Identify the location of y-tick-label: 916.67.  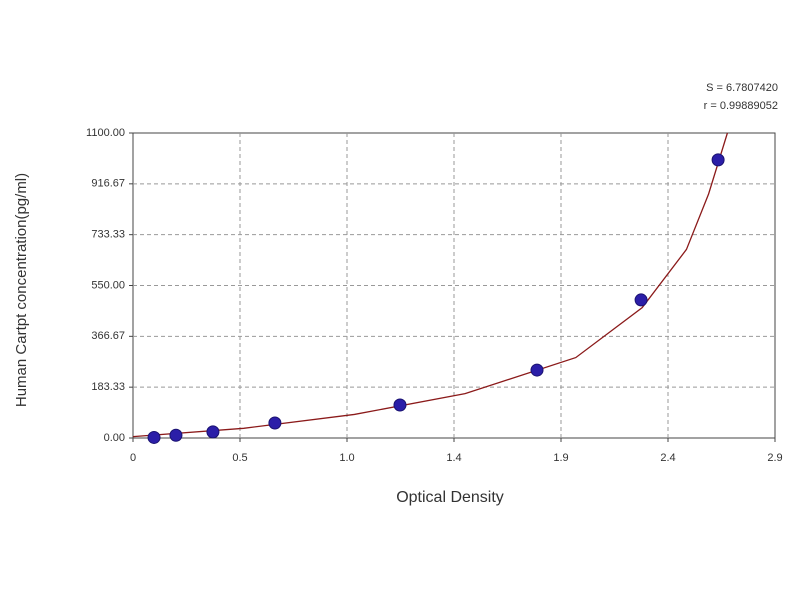
(108, 184).